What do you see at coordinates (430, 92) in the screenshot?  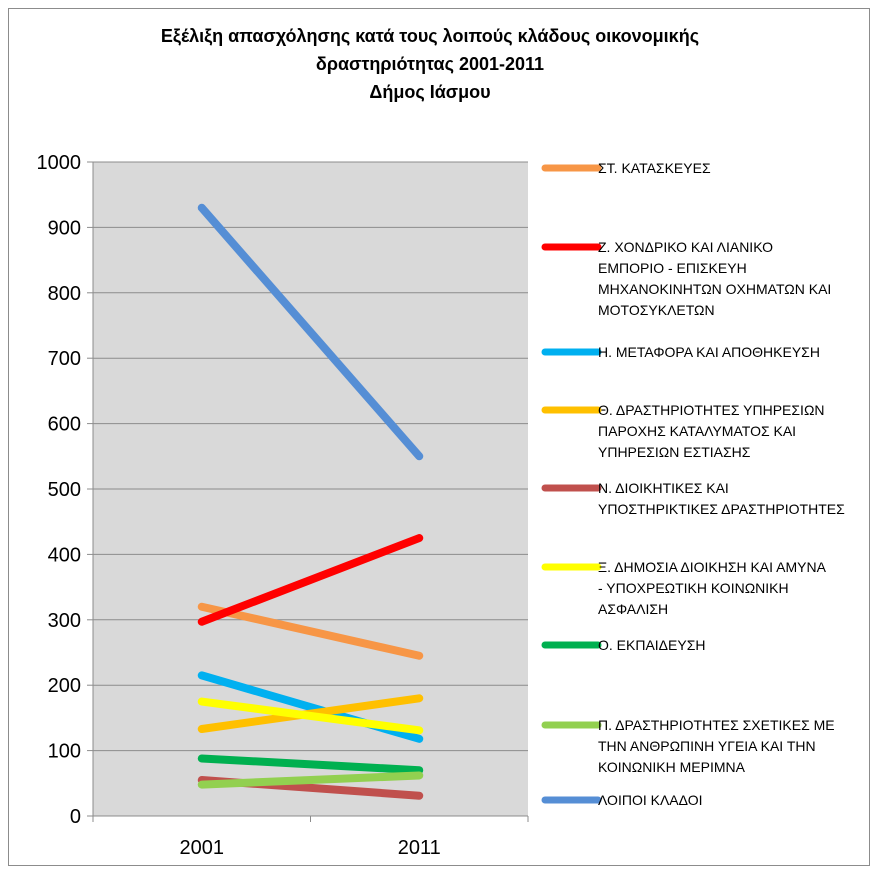 I see `chart-title-line-3: Δήμος Ιάσμου` at bounding box center [430, 92].